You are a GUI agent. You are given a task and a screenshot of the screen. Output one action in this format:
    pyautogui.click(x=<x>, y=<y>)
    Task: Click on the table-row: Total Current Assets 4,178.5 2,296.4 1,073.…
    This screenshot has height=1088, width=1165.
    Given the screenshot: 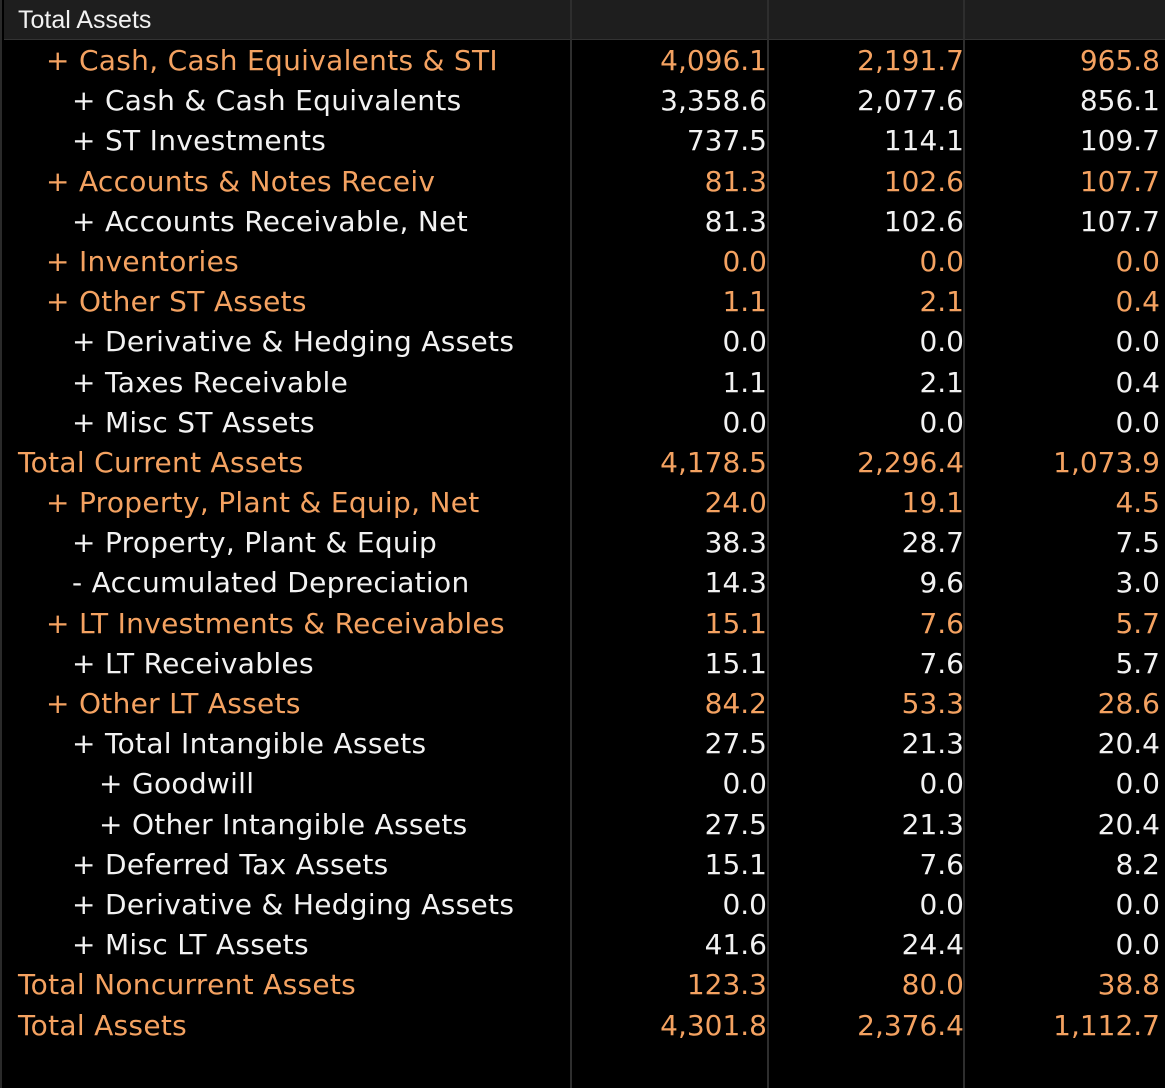 What is the action you would take?
    pyautogui.click(x=583, y=463)
    